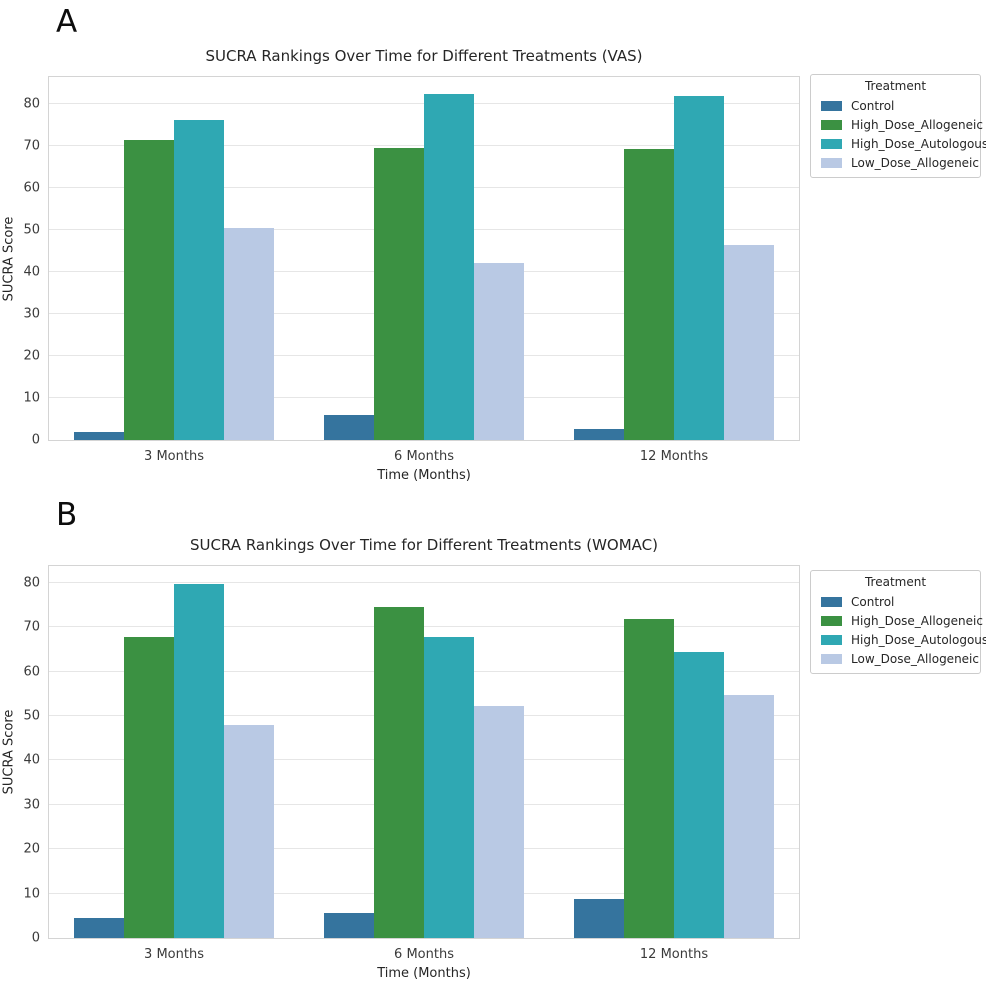 This screenshot has width=986, height=986. What do you see at coordinates (9, 752) in the screenshot?
I see `chart-b-ylabel: SUCRA Score` at bounding box center [9, 752].